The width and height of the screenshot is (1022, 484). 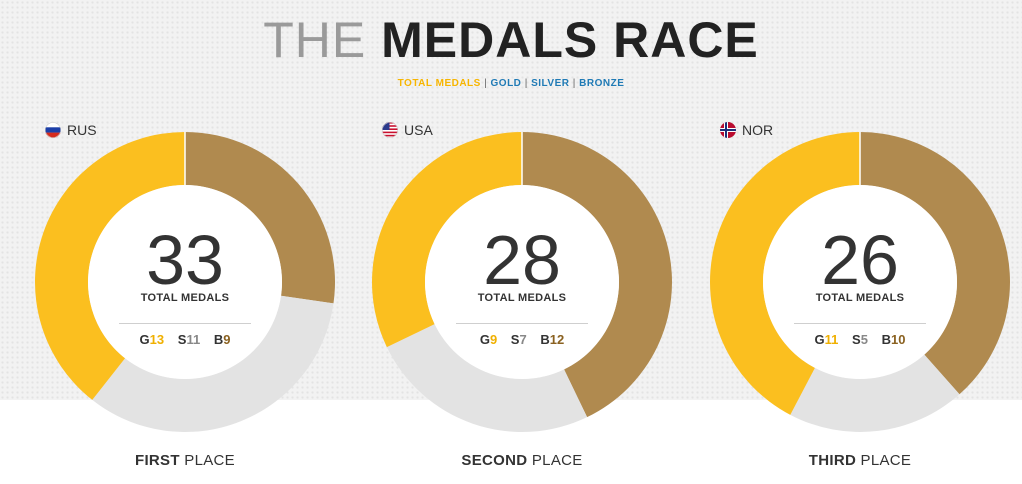 What do you see at coordinates (898, 339) in the screenshot?
I see `bronze-value: 10` at bounding box center [898, 339].